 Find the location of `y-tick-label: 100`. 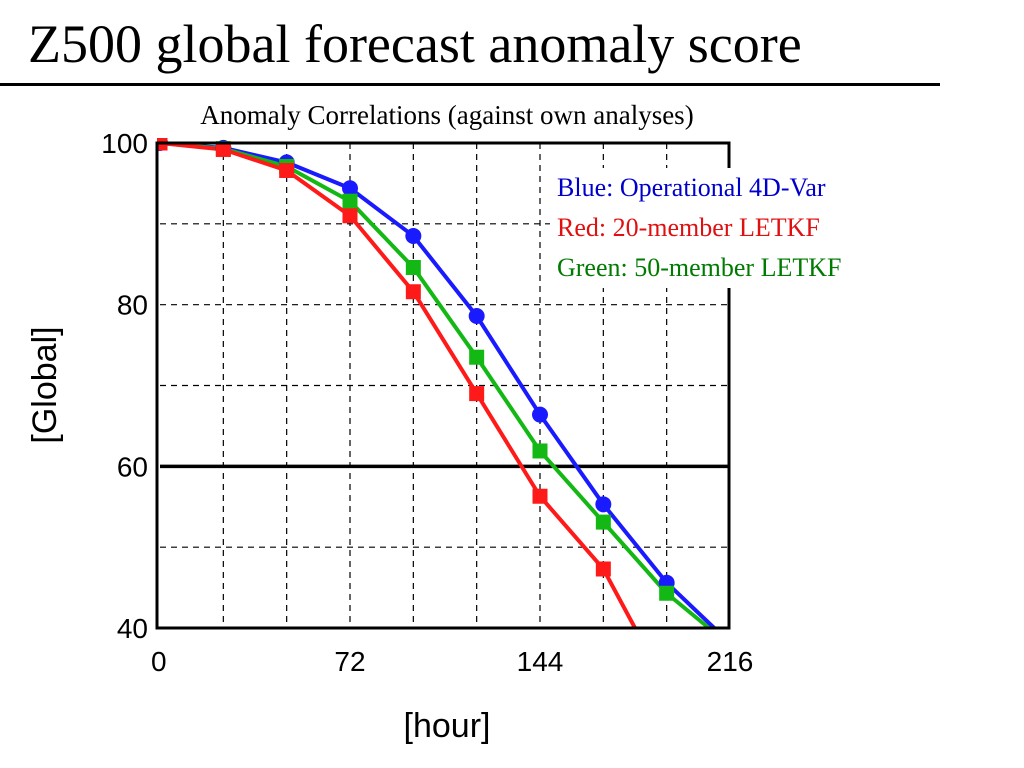

y-tick-label: 100 is located at coordinates (124, 143).